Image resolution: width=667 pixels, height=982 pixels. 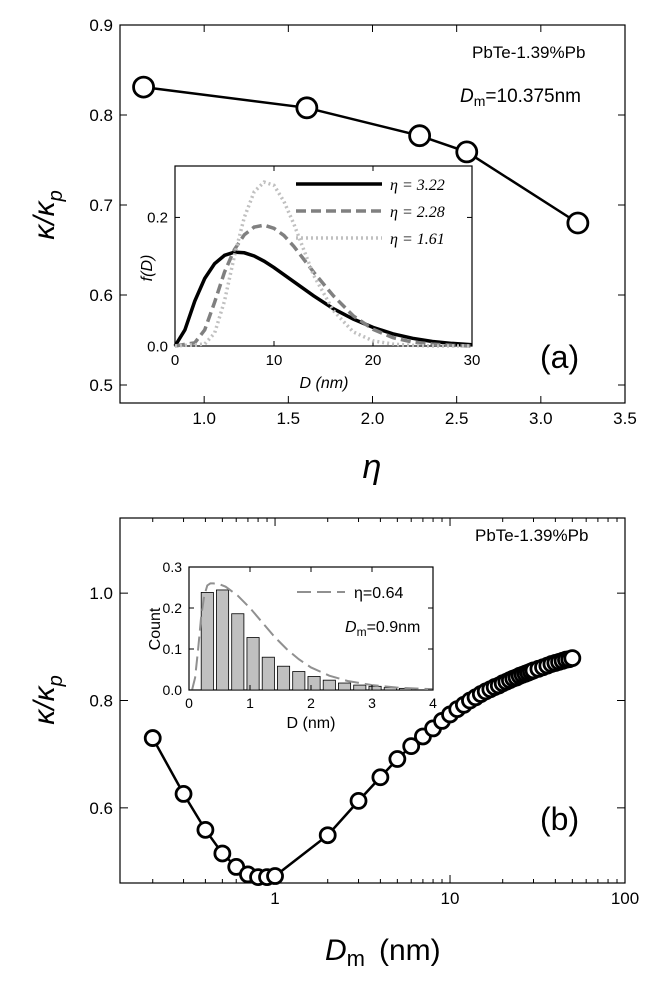 What do you see at coordinates (250, 703) in the screenshot?
I see `panel-b-inset-xtick-label: 1` at bounding box center [250, 703].